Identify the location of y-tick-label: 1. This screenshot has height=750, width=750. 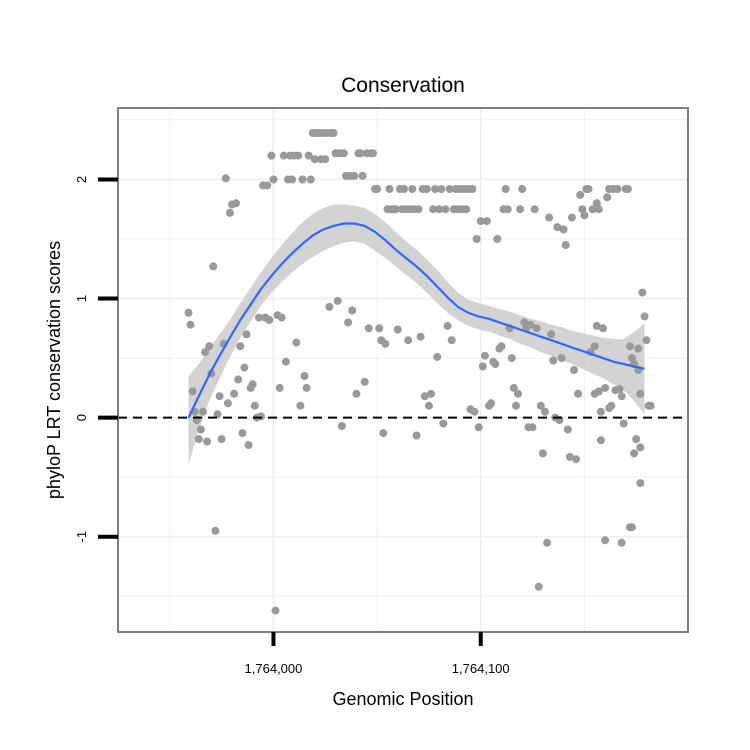
(81, 298).